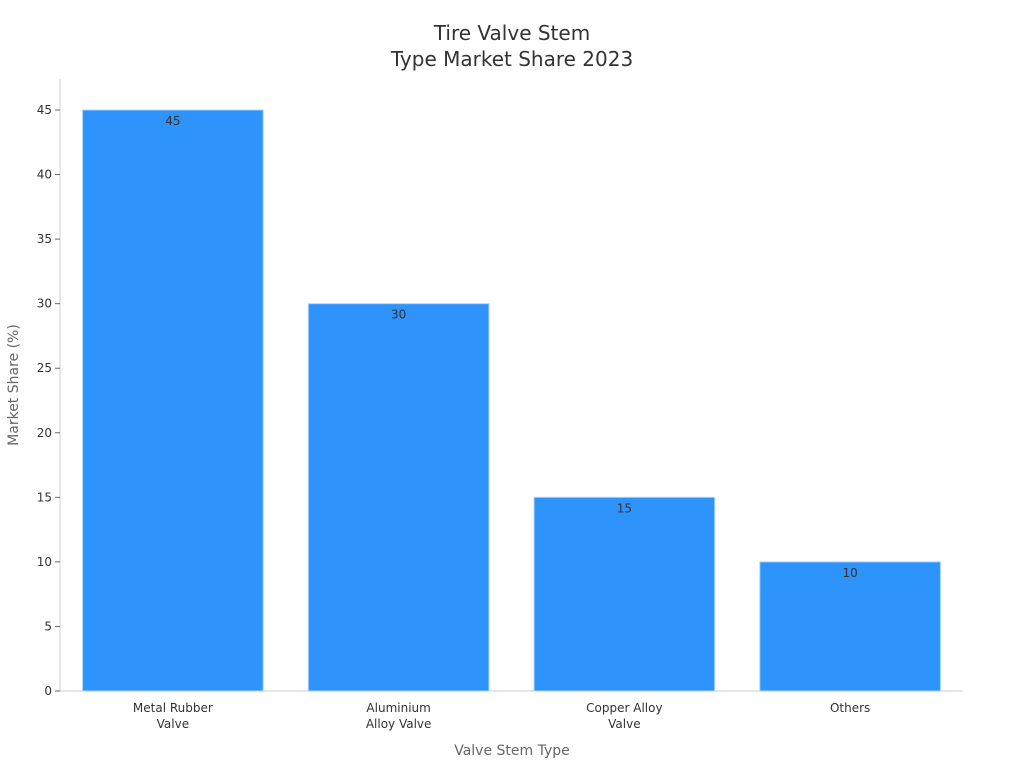  What do you see at coordinates (398, 708) in the screenshot?
I see `x-tick-label: Aluminium` at bounding box center [398, 708].